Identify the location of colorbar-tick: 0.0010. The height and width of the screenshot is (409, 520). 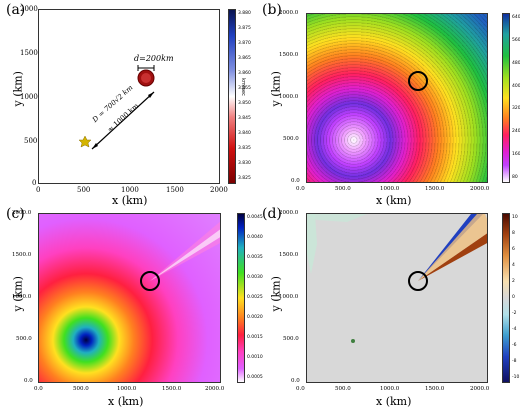
(255, 357).